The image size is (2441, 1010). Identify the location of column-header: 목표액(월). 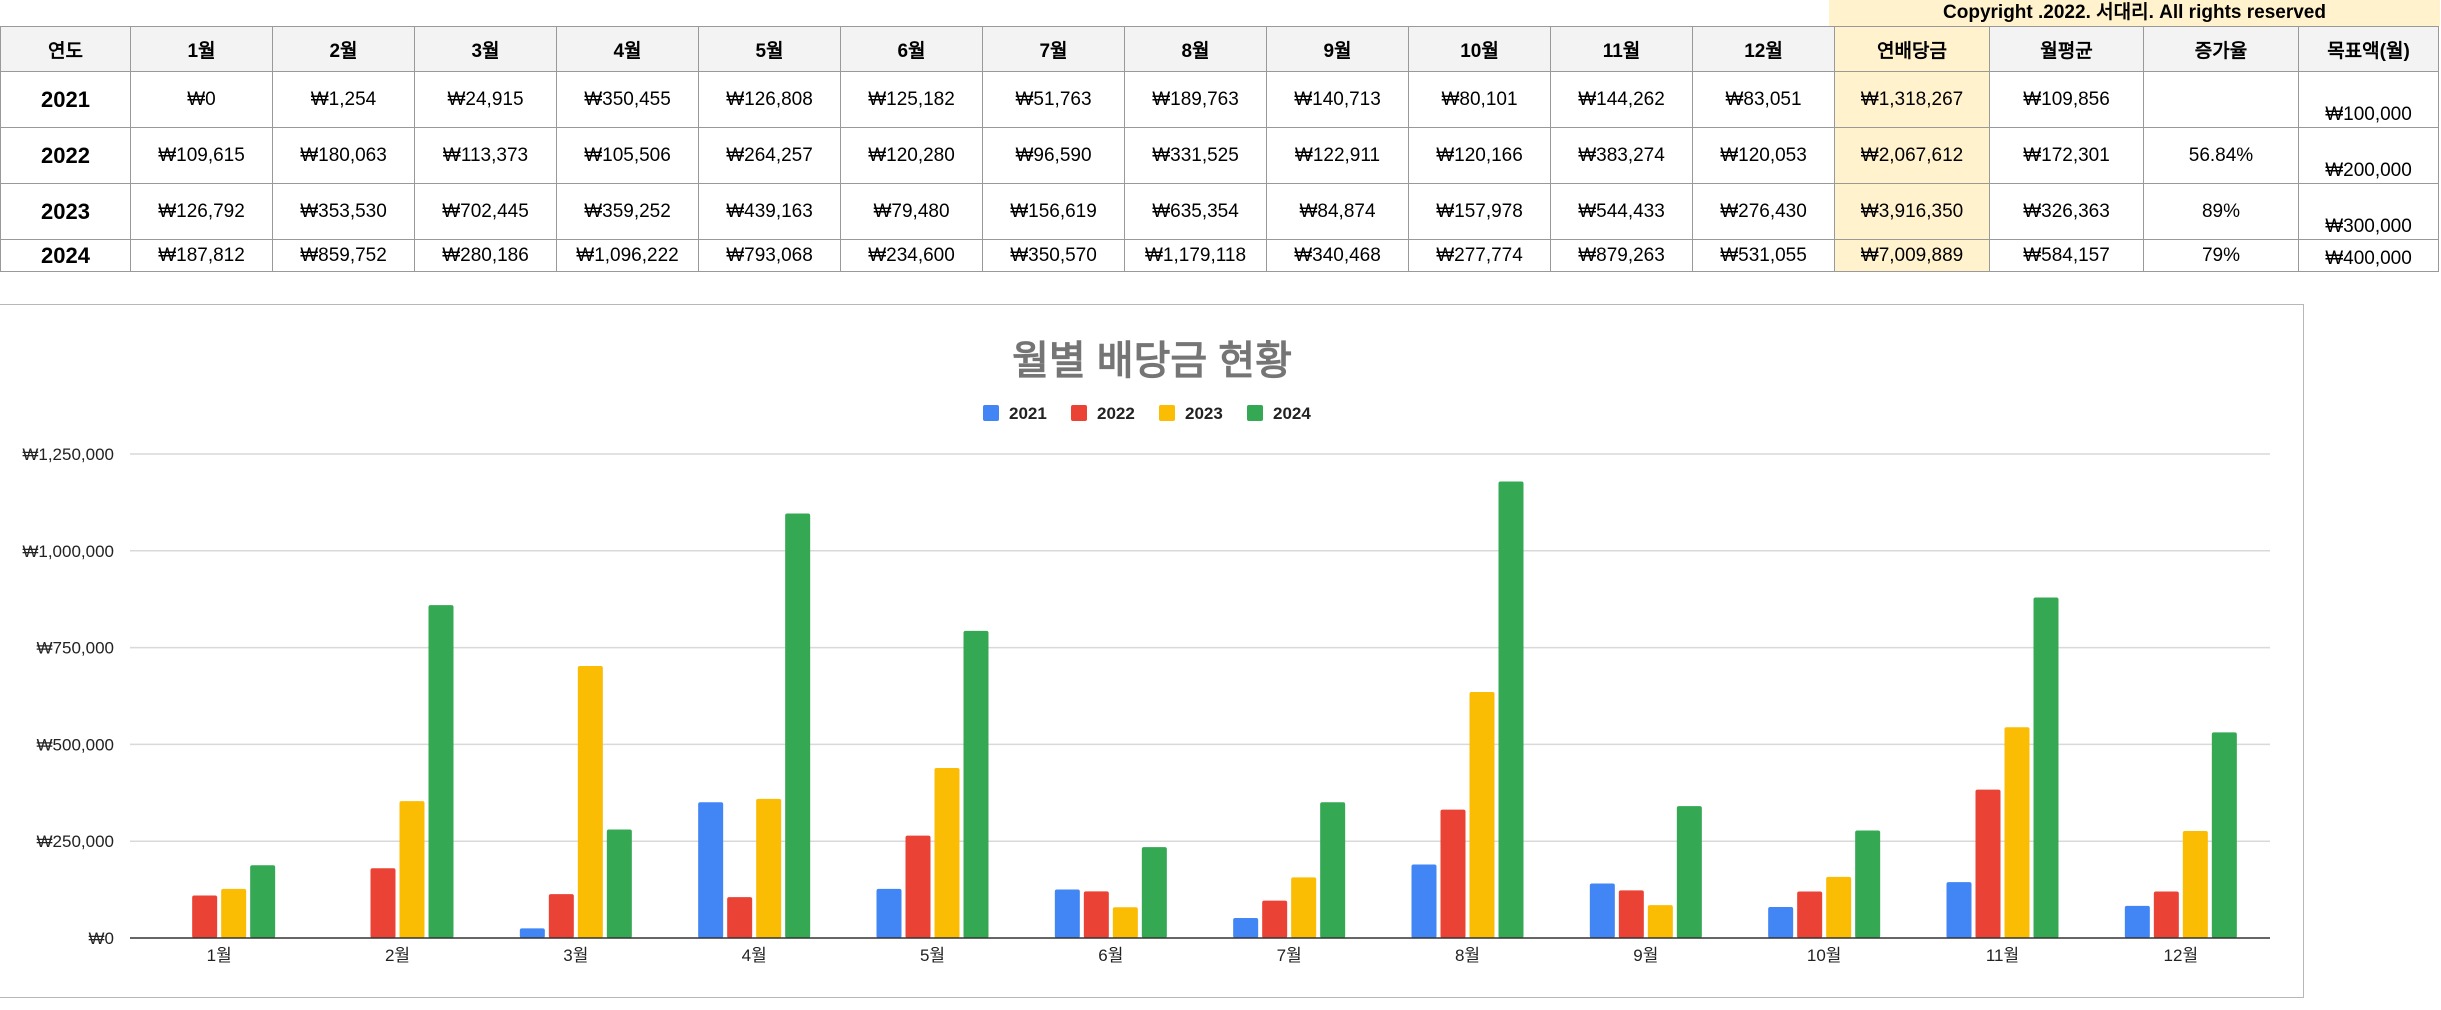
(2368, 49).